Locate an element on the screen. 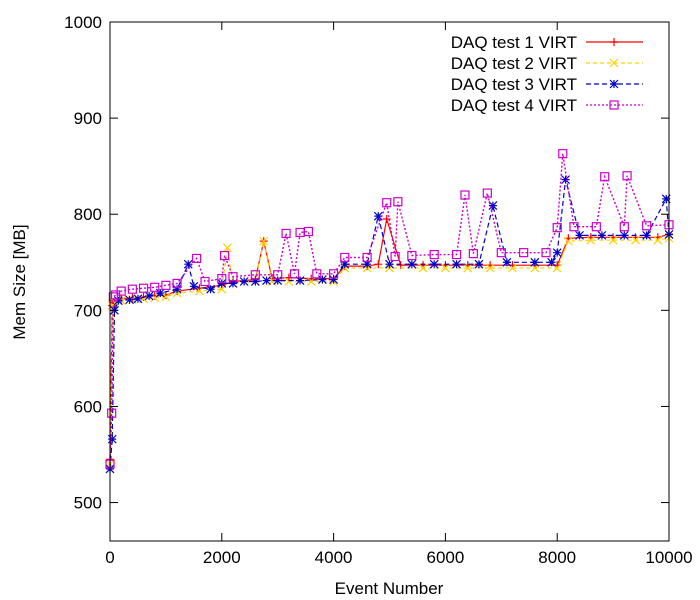  x-tick-label: 8000 is located at coordinates (557, 557).